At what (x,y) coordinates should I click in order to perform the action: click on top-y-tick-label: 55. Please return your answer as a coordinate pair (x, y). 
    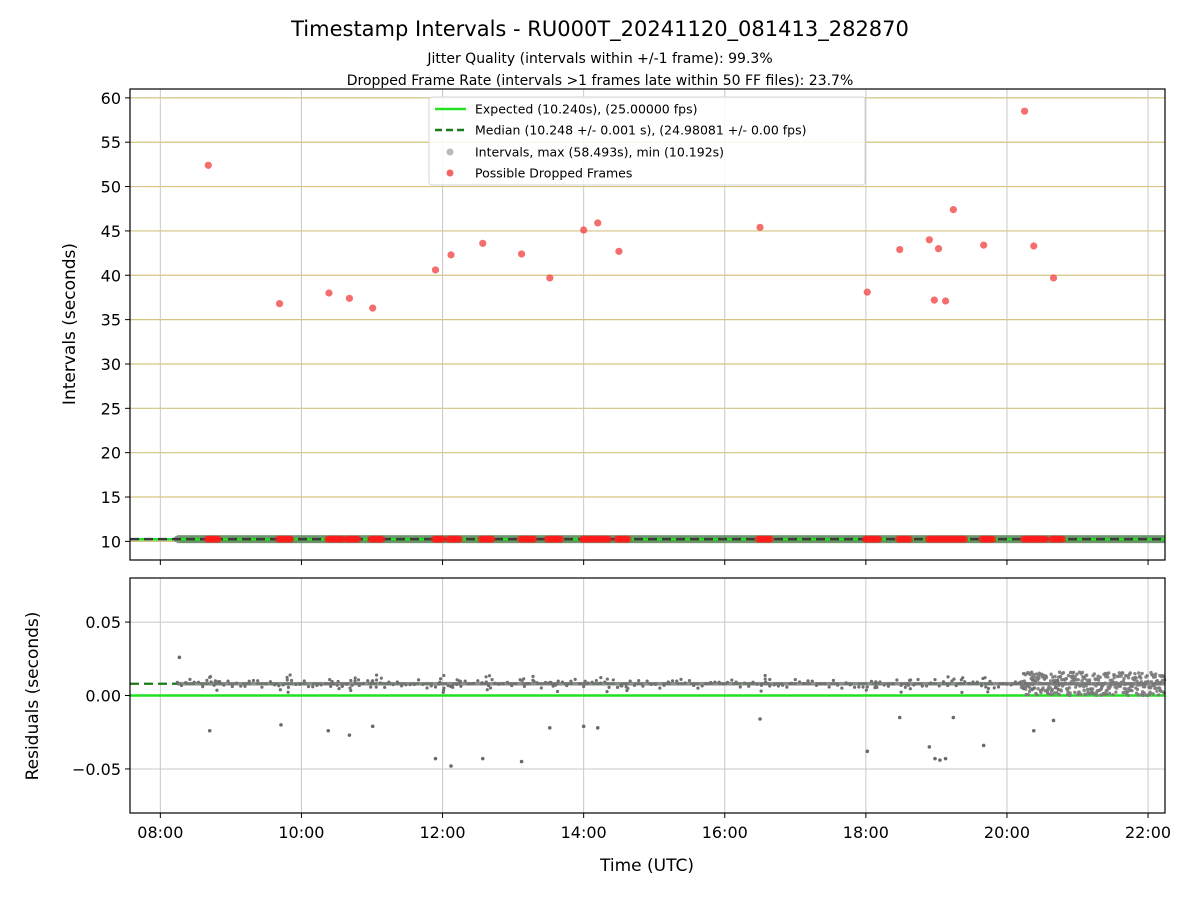
    Looking at the image, I should click on (111, 142).